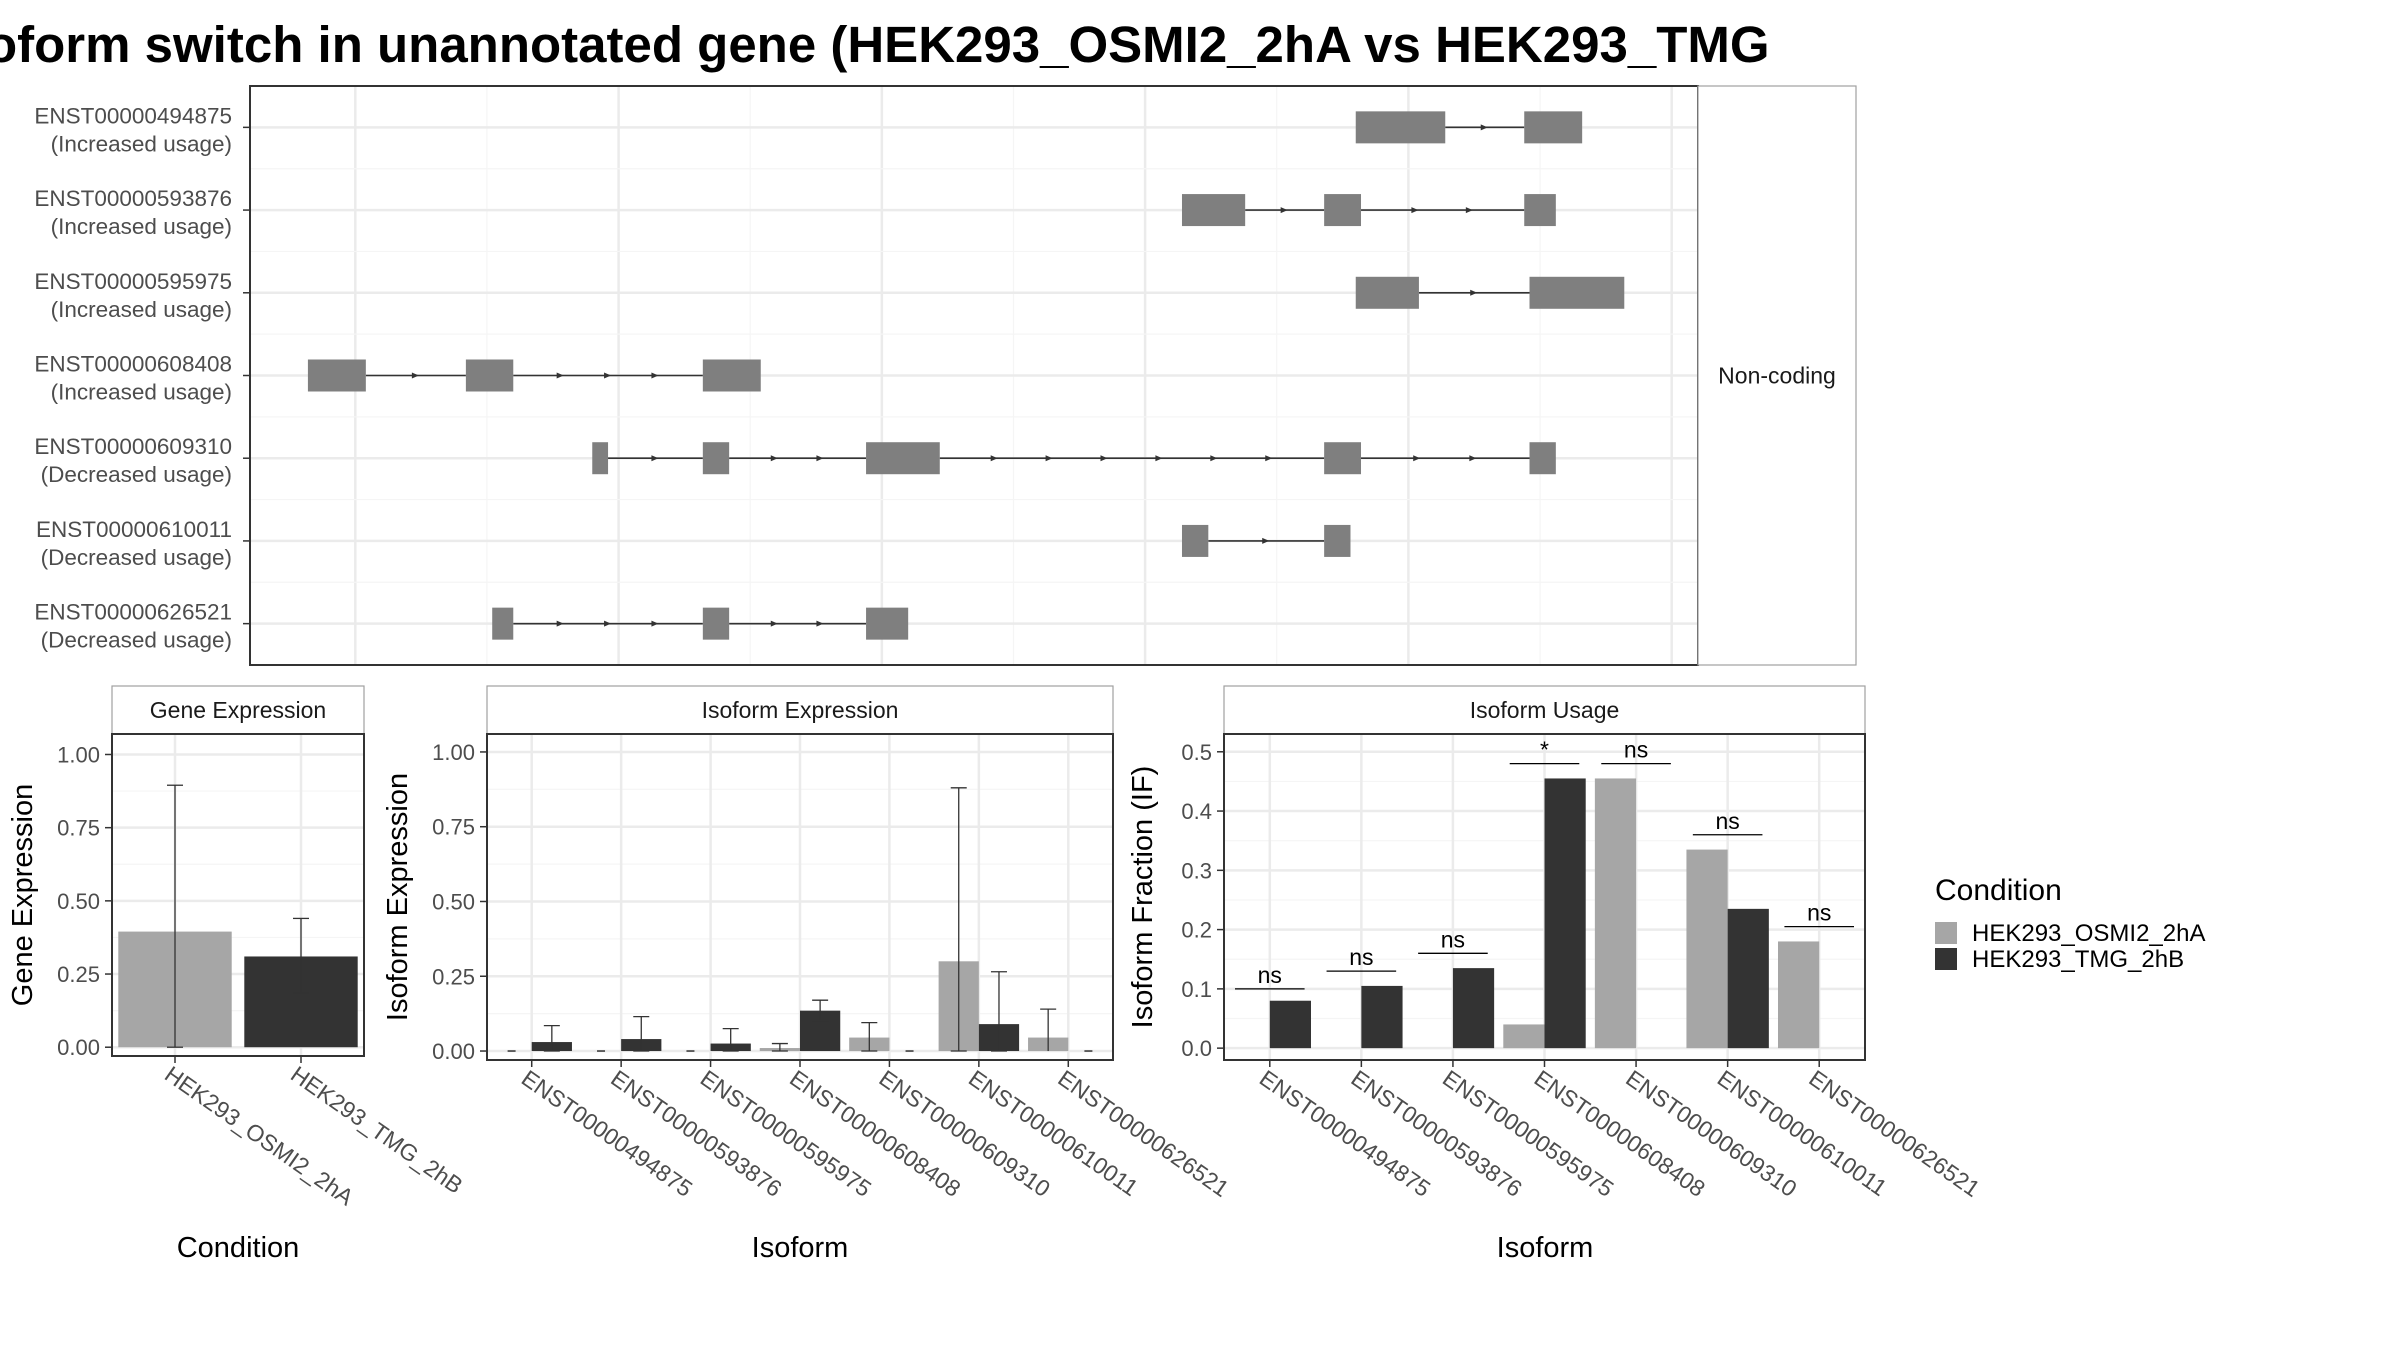  What do you see at coordinates (1196, 989) in the screenshot?
I see `y-tick-label: 0.1` at bounding box center [1196, 989].